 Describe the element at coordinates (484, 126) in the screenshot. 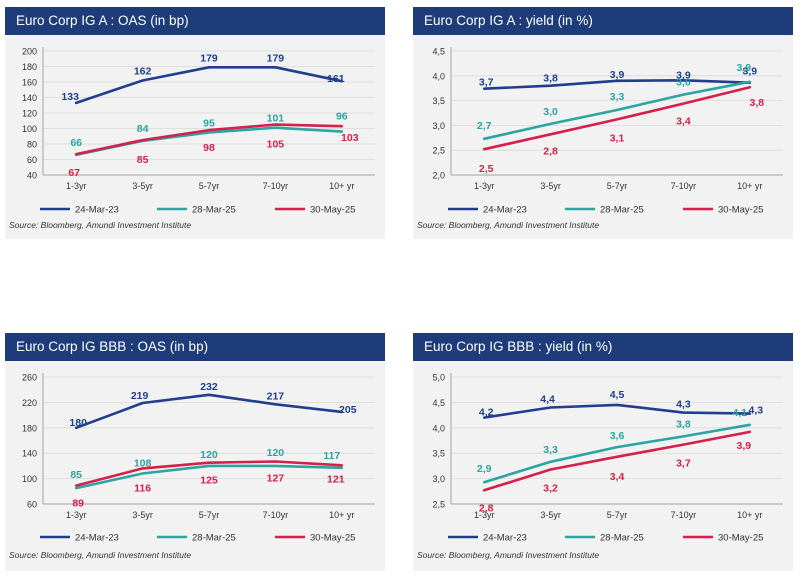

I see `data-label: 2,7` at that location.